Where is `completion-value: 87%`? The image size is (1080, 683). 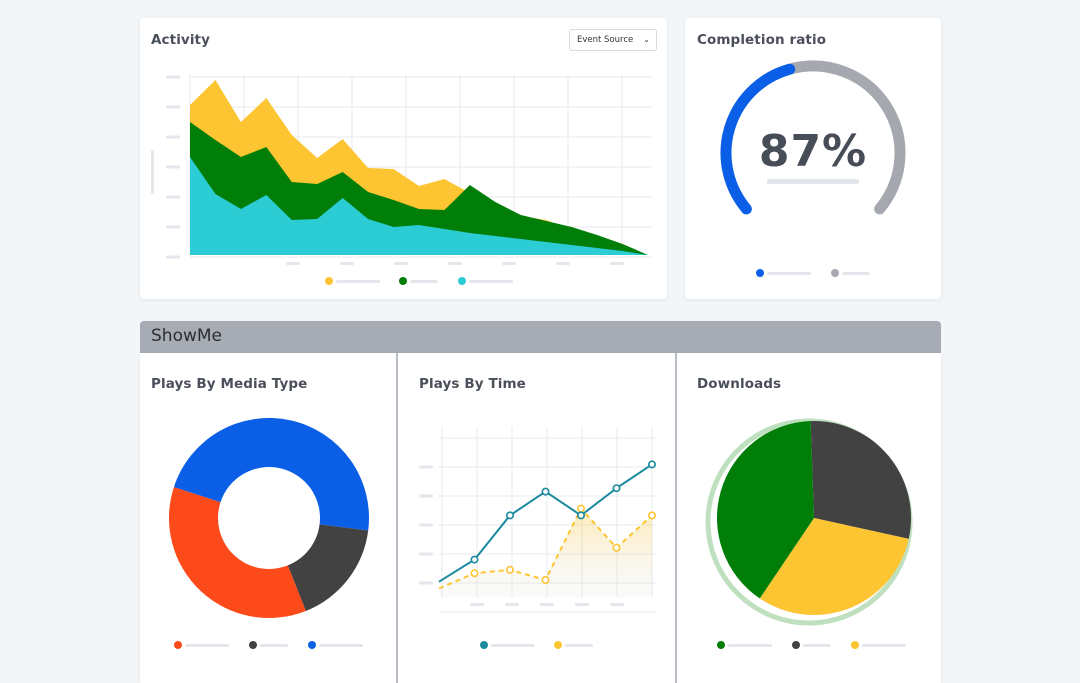 completion-value: 87% is located at coordinates (813, 151).